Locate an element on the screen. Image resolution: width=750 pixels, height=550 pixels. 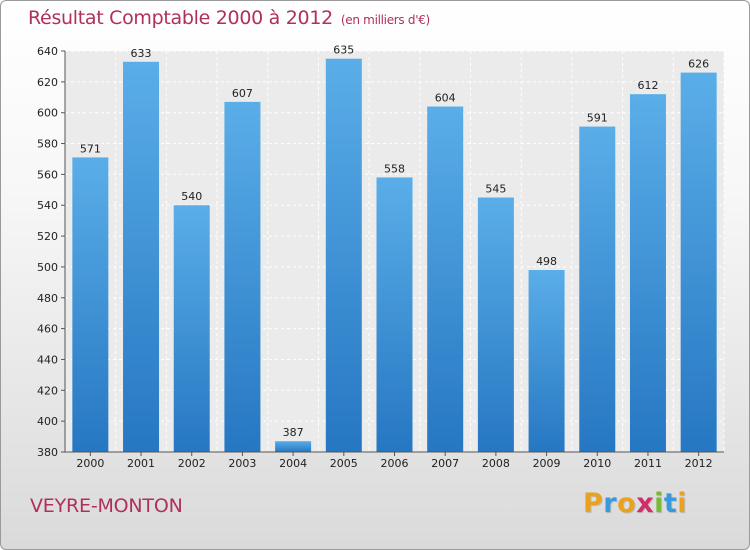
proxiti-logo: Proxiti is located at coordinates (635, 503).